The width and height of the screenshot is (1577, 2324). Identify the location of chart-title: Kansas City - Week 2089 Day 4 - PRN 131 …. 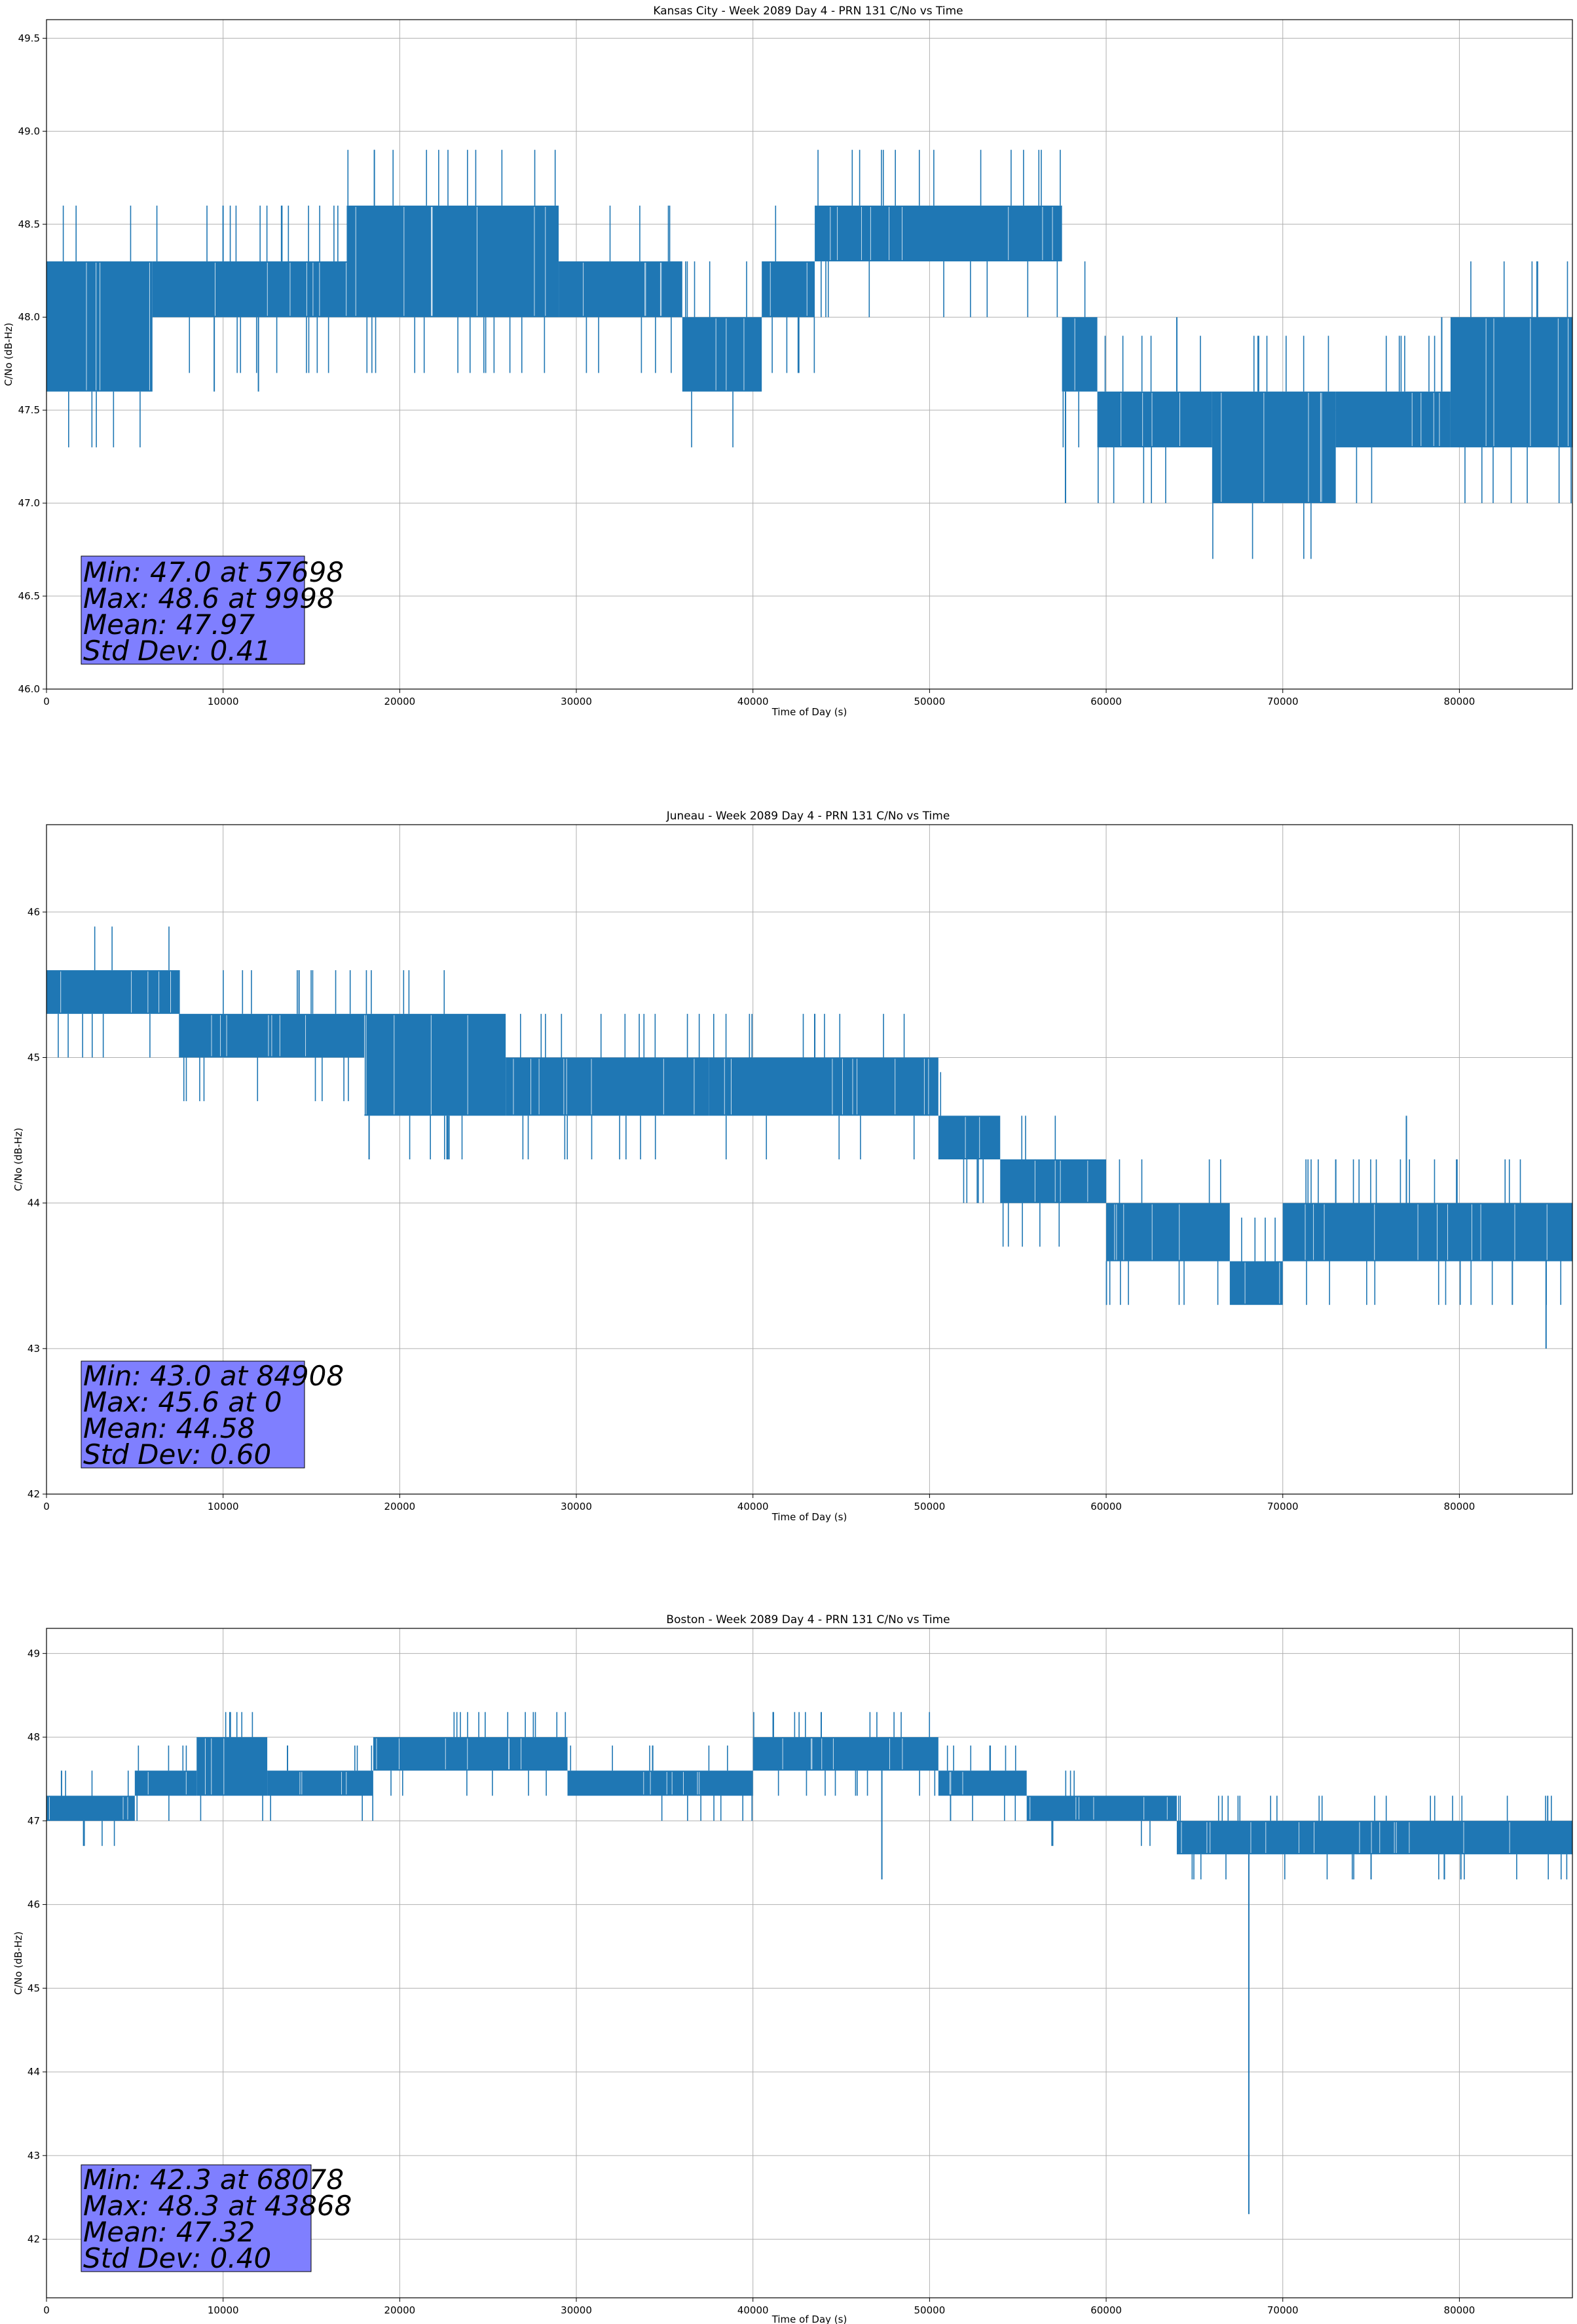
(808, 11).